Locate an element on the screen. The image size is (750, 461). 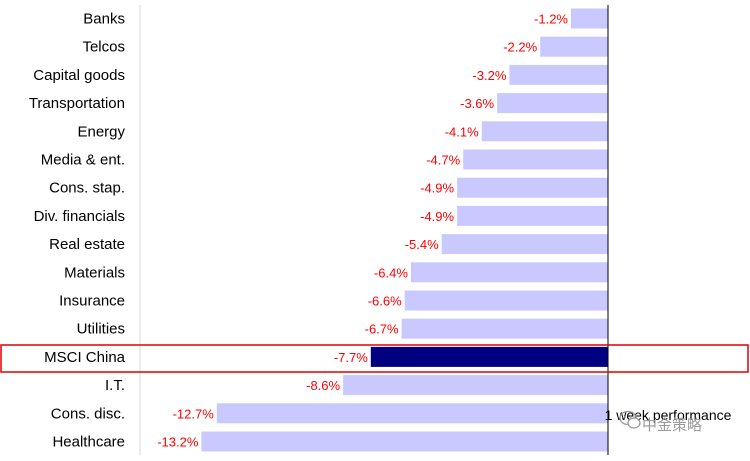
category-label-capital-goods: Capital goods is located at coordinates (79, 75).